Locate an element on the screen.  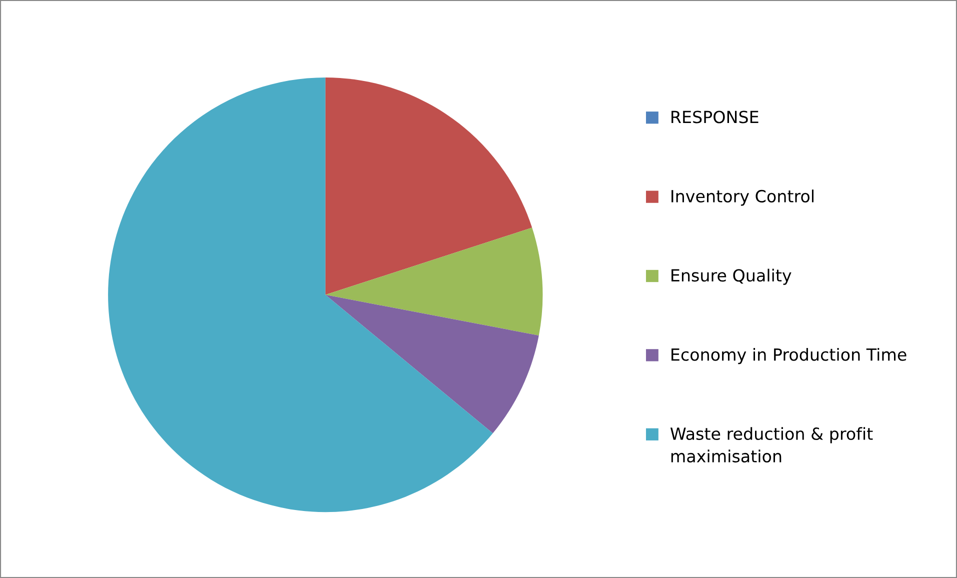
legend-label: Waste reduction & profit maximisation is located at coordinates (771, 445).